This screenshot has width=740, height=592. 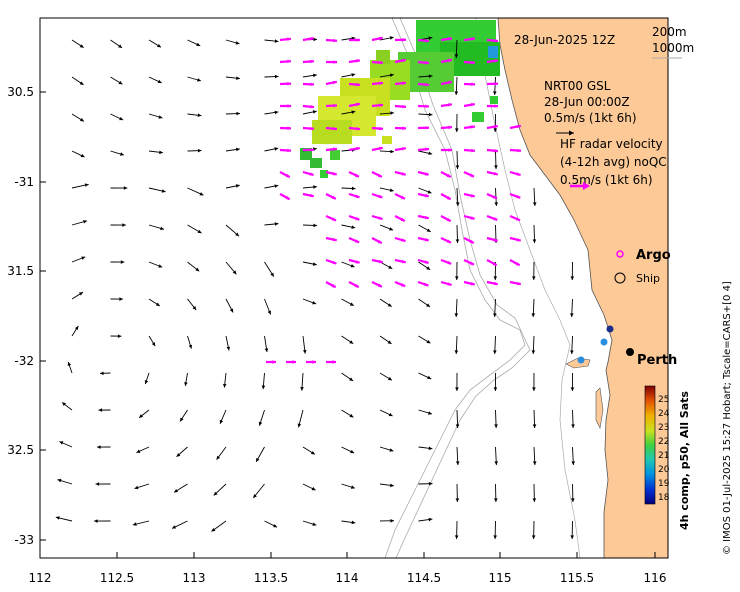 I want to click on station-marker, so click(x=610, y=329).